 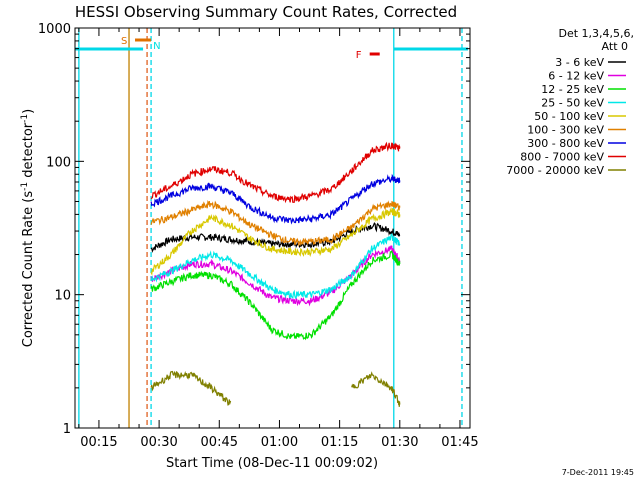 I want to click on footer-date: 7-Dec-2011 19:45, so click(x=598, y=472).